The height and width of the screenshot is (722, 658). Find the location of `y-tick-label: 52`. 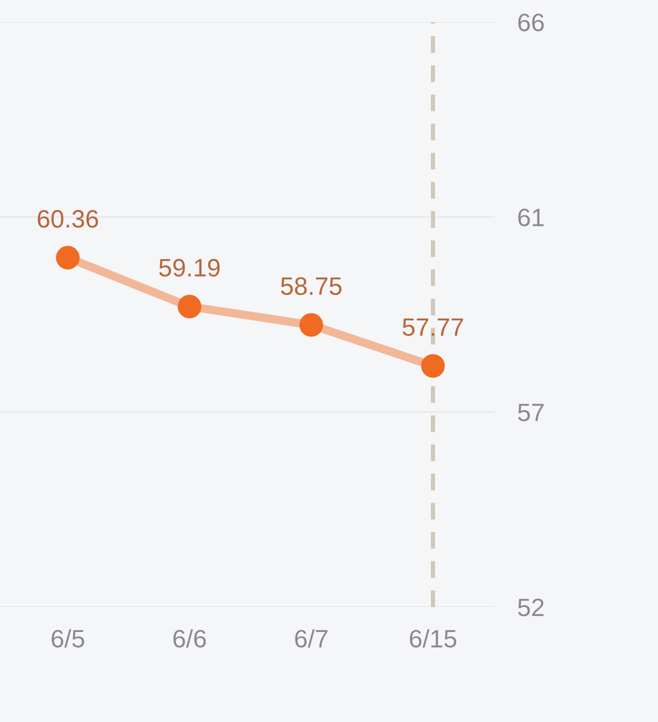

y-tick-label: 52 is located at coordinates (531, 607).